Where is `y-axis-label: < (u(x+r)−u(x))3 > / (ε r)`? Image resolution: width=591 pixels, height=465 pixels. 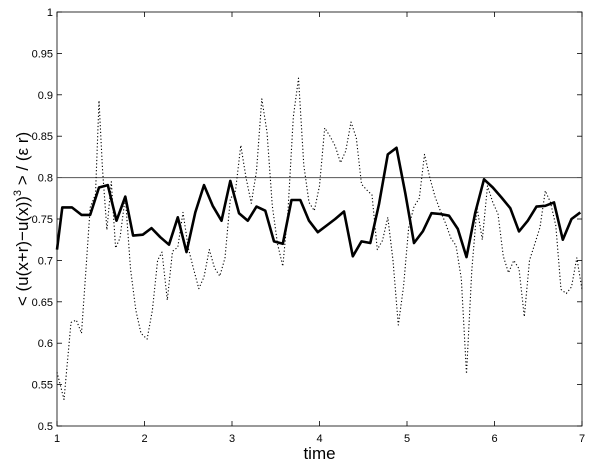
y-axis-label: < (u(x+r)−u(x))3 > / (ε r) is located at coordinates (22, 219).